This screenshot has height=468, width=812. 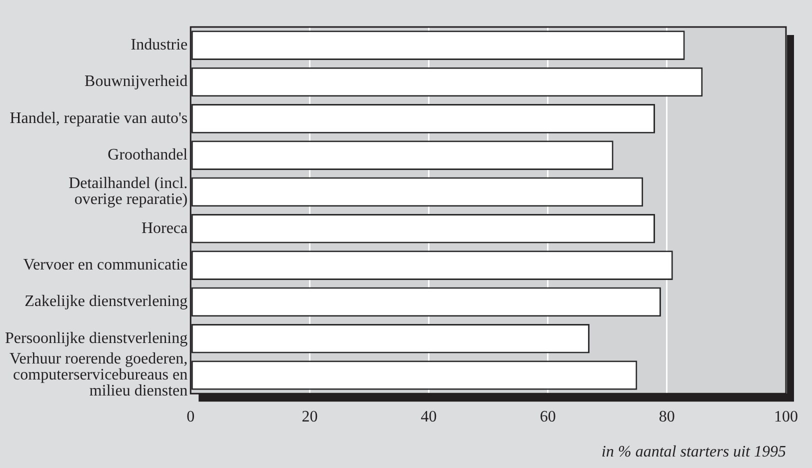 What do you see at coordinates (310, 417) in the screenshot?
I see `x-tick-label: 20` at bounding box center [310, 417].